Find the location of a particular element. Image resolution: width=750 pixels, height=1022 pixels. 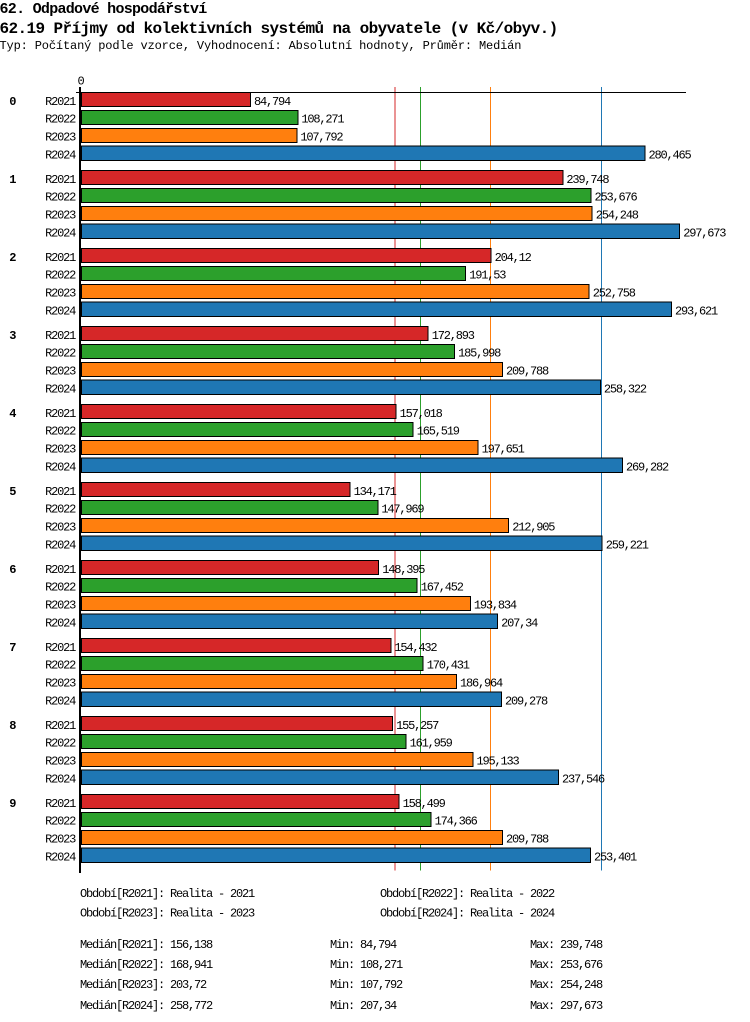

svg-text: 269,282 is located at coordinates (647, 468).